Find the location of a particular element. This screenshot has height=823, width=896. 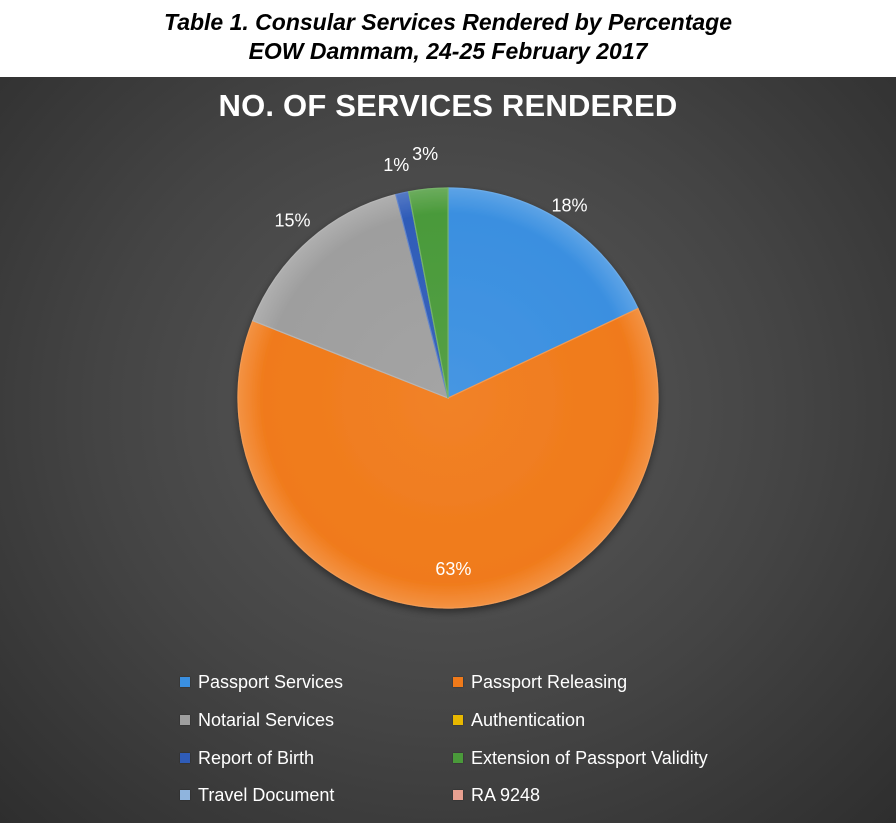

chart-title: NO. OF SERVICES RENDERED is located at coordinates (448, 105).